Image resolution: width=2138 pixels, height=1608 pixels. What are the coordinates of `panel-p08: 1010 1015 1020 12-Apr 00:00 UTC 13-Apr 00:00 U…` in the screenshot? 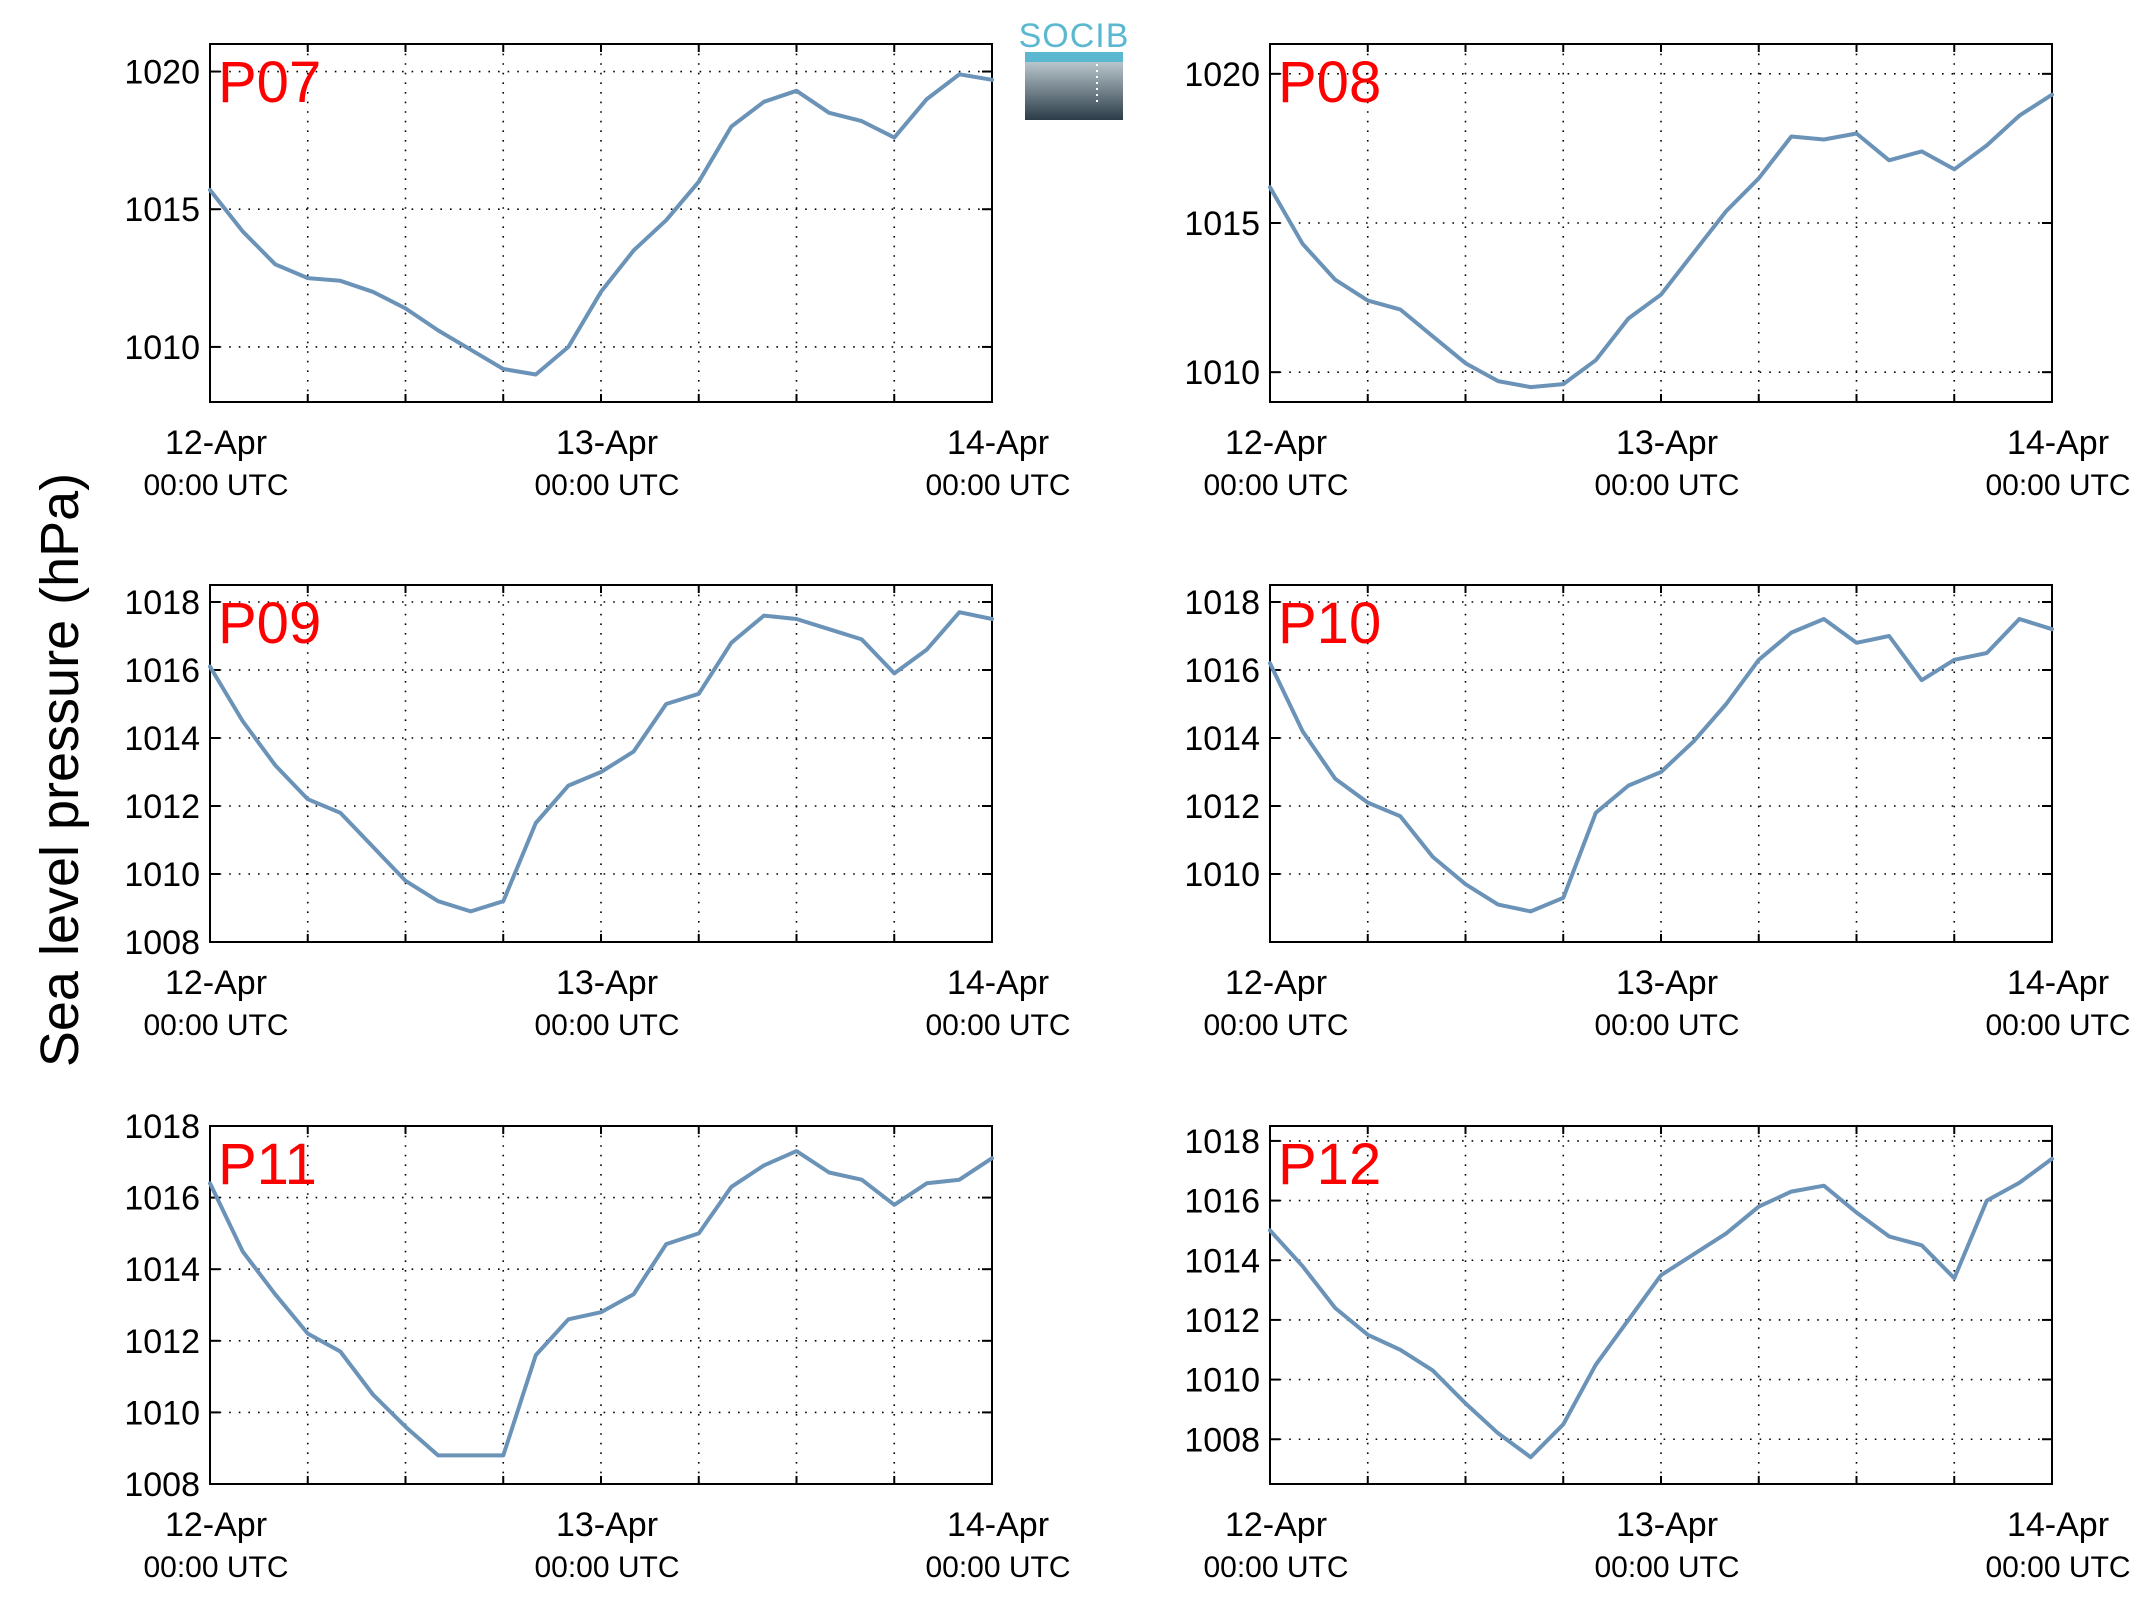 It's located at (1657, 272).